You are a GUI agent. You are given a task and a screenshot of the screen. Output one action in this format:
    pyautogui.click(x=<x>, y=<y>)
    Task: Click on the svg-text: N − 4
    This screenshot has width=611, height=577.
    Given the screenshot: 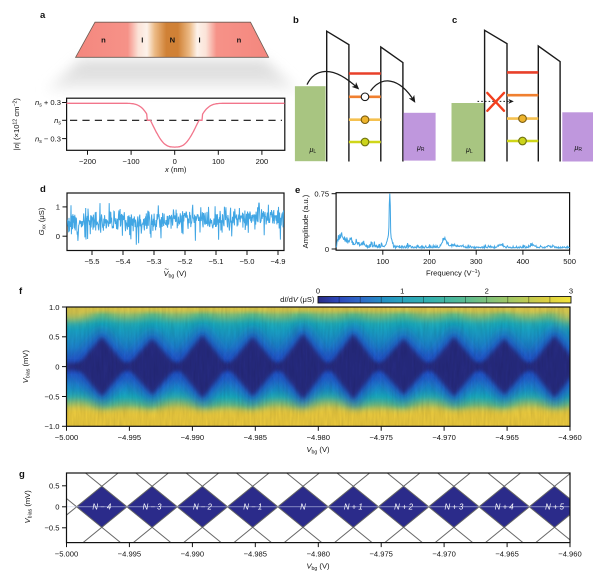 What is the action you would take?
    pyautogui.click(x=102, y=506)
    